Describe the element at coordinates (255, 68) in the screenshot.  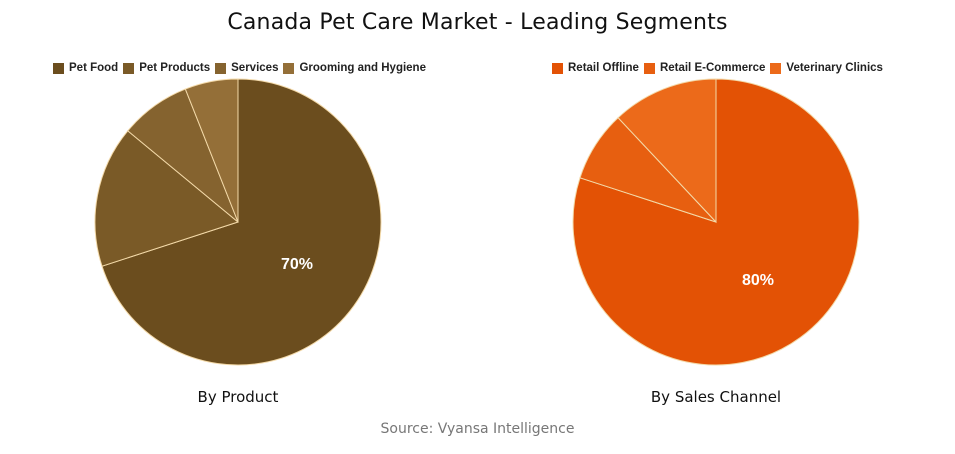
I see `legend-label: Services` at that location.